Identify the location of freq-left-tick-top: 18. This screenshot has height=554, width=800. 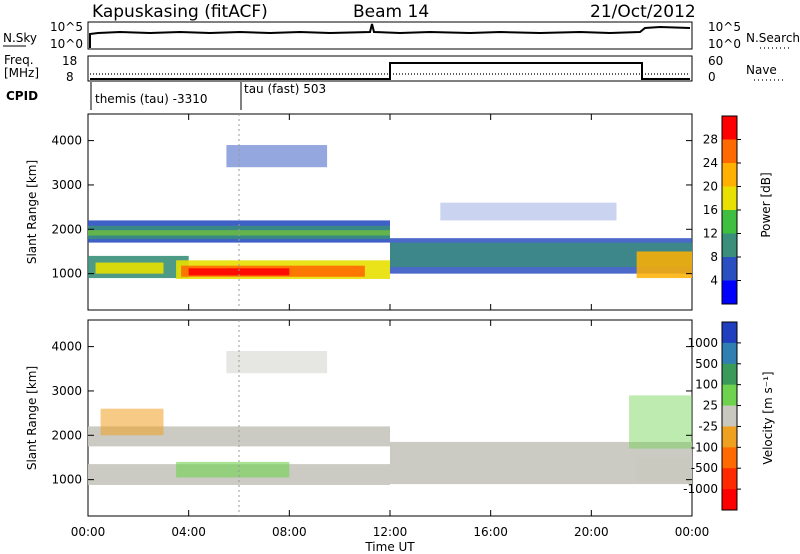
(69, 61).